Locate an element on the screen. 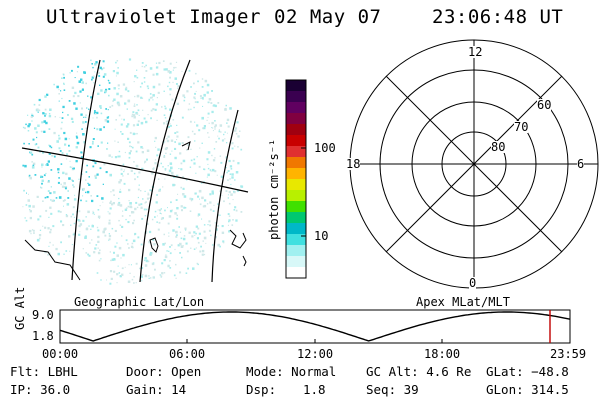 The width and height of the screenshot is (600, 400). time-tick-0600: 06:00 is located at coordinates (187, 354).